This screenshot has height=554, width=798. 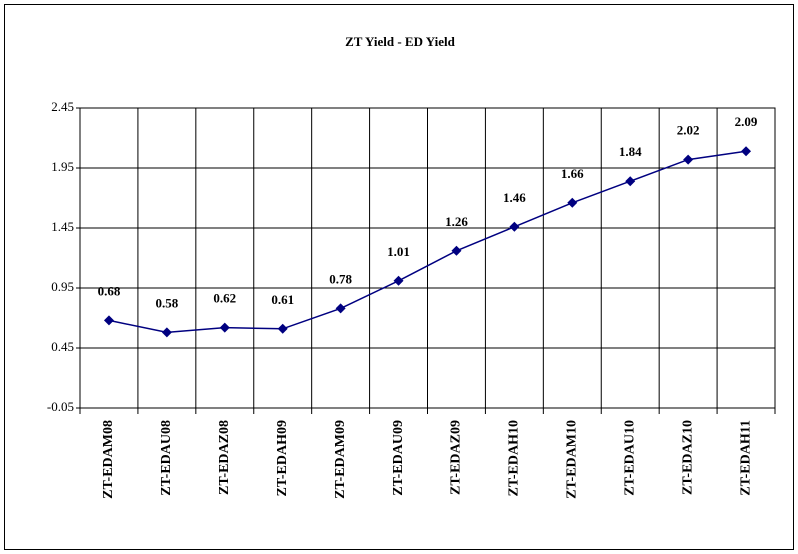 I want to click on x-tick-label: ZT-EDAU10, so click(x=629, y=458).